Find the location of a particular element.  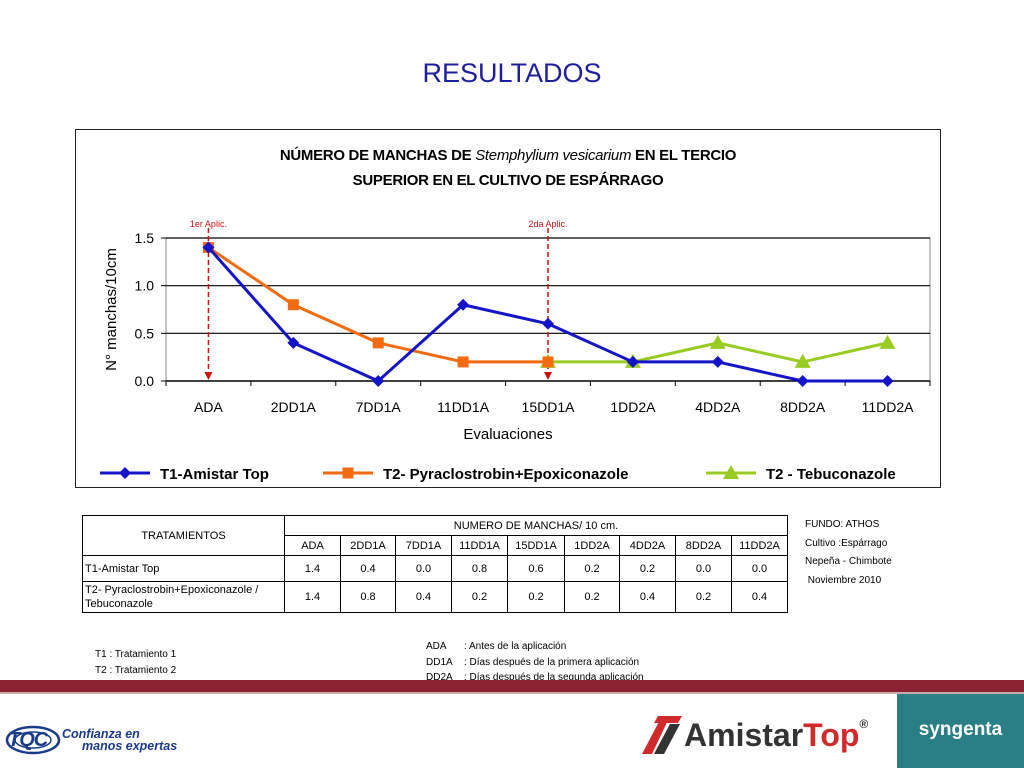

application-marker-label: 2da Aplic. is located at coordinates (547, 224).